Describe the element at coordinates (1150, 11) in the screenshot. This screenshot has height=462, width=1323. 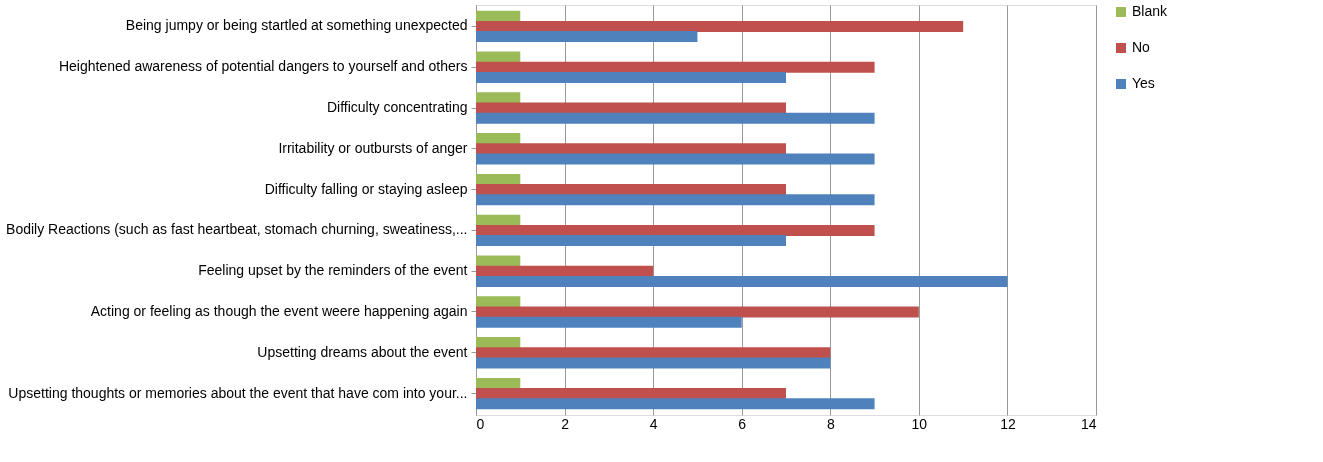
I see `legend-label: Blank` at that location.